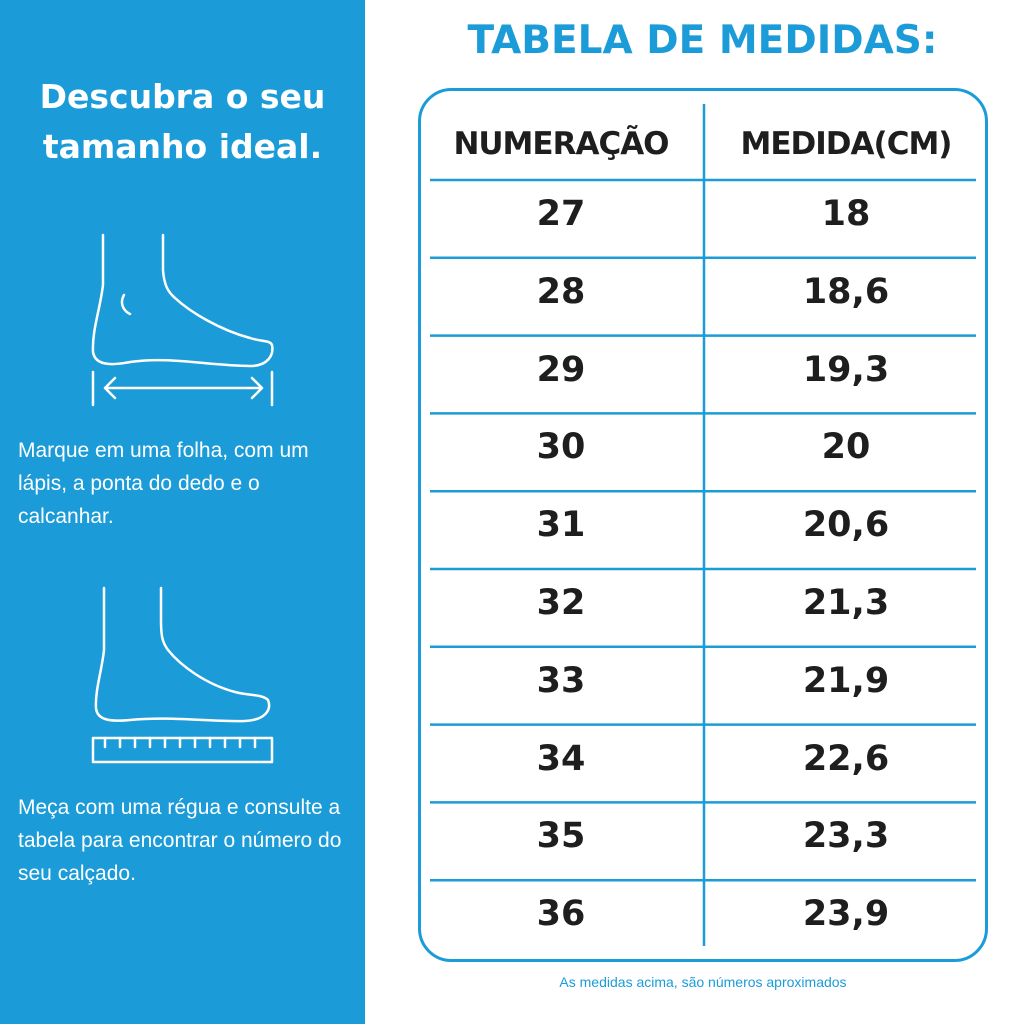 The height and width of the screenshot is (1024, 1024). What do you see at coordinates (846, 369) in the screenshot?
I see `table-cell: 19,3` at bounding box center [846, 369].